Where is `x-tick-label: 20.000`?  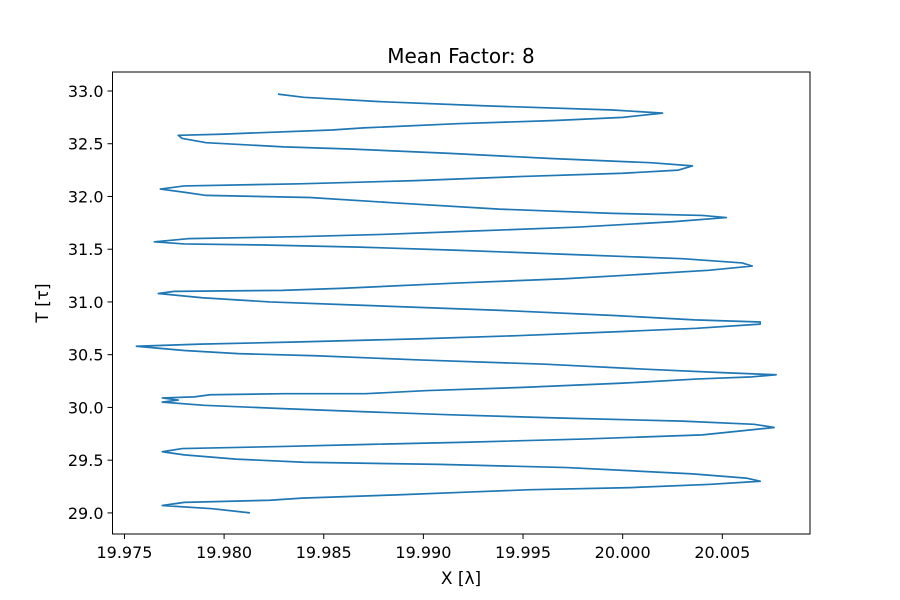 x-tick-label: 20.000 is located at coordinates (623, 552).